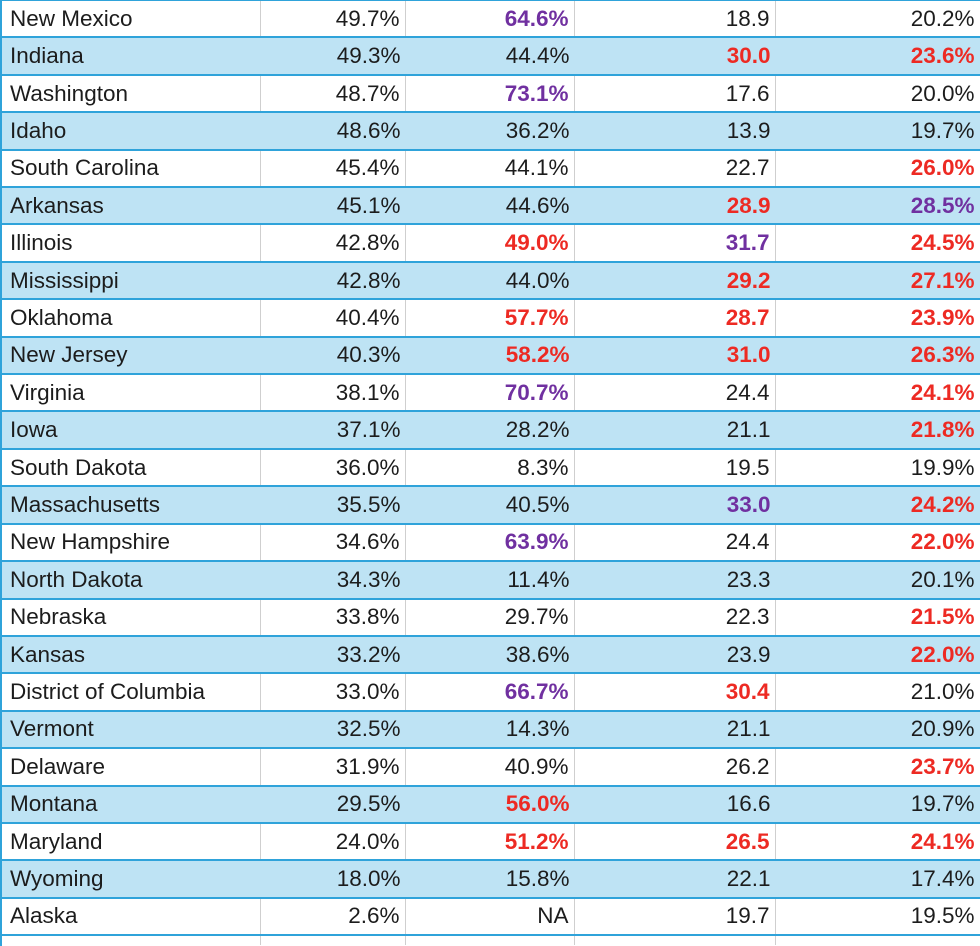 Image resolution: width=980 pixels, height=946 pixels. Describe the element at coordinates (333, 168) in the screenshot. I see `value-cell: 45.4%` at that location.